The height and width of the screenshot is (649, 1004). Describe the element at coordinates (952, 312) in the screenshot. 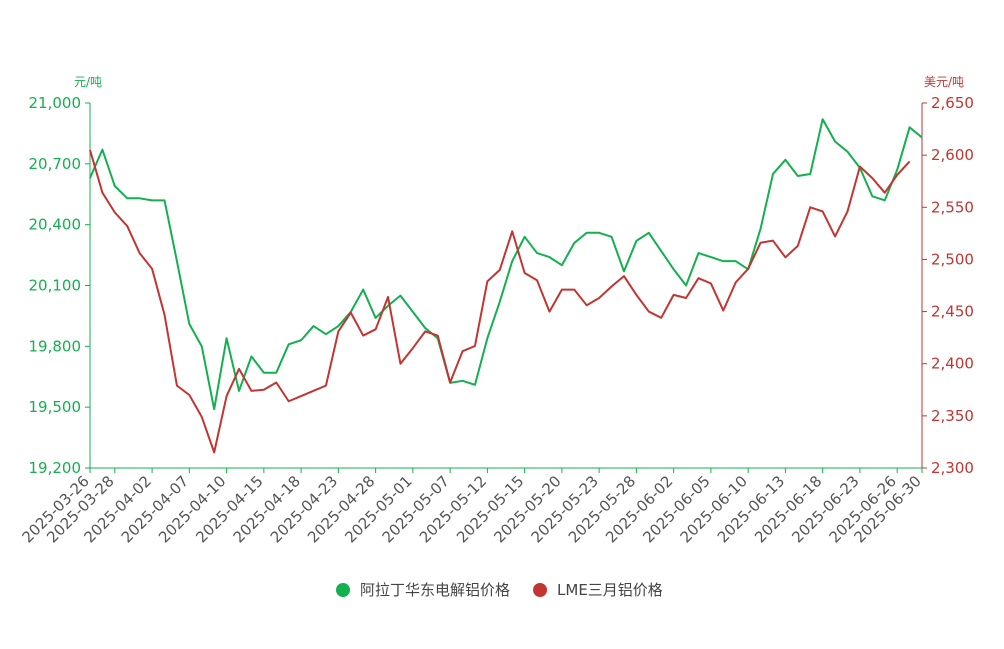

I see `y2-tick-label: 2,450` at that location.